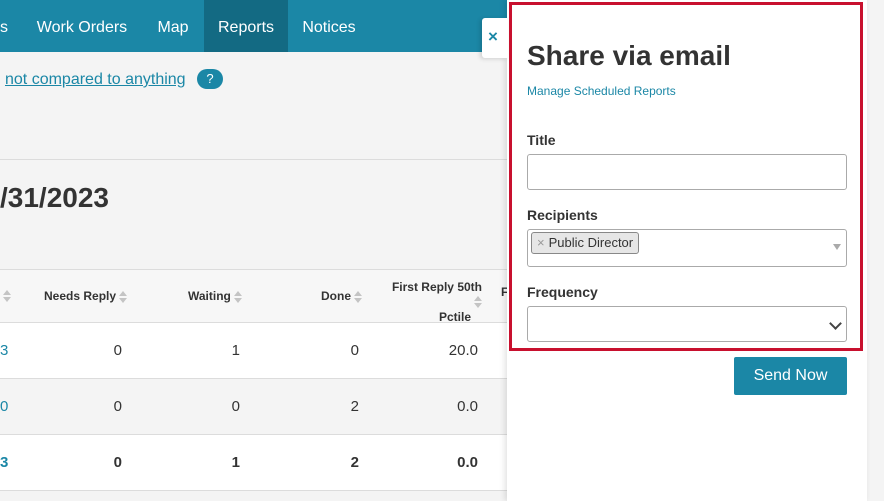 This screenshot has width=884, height=501. Describe the element at coordinates (329, 27) in the screenshot. I see `nav-item-notices: Notices` at that location.